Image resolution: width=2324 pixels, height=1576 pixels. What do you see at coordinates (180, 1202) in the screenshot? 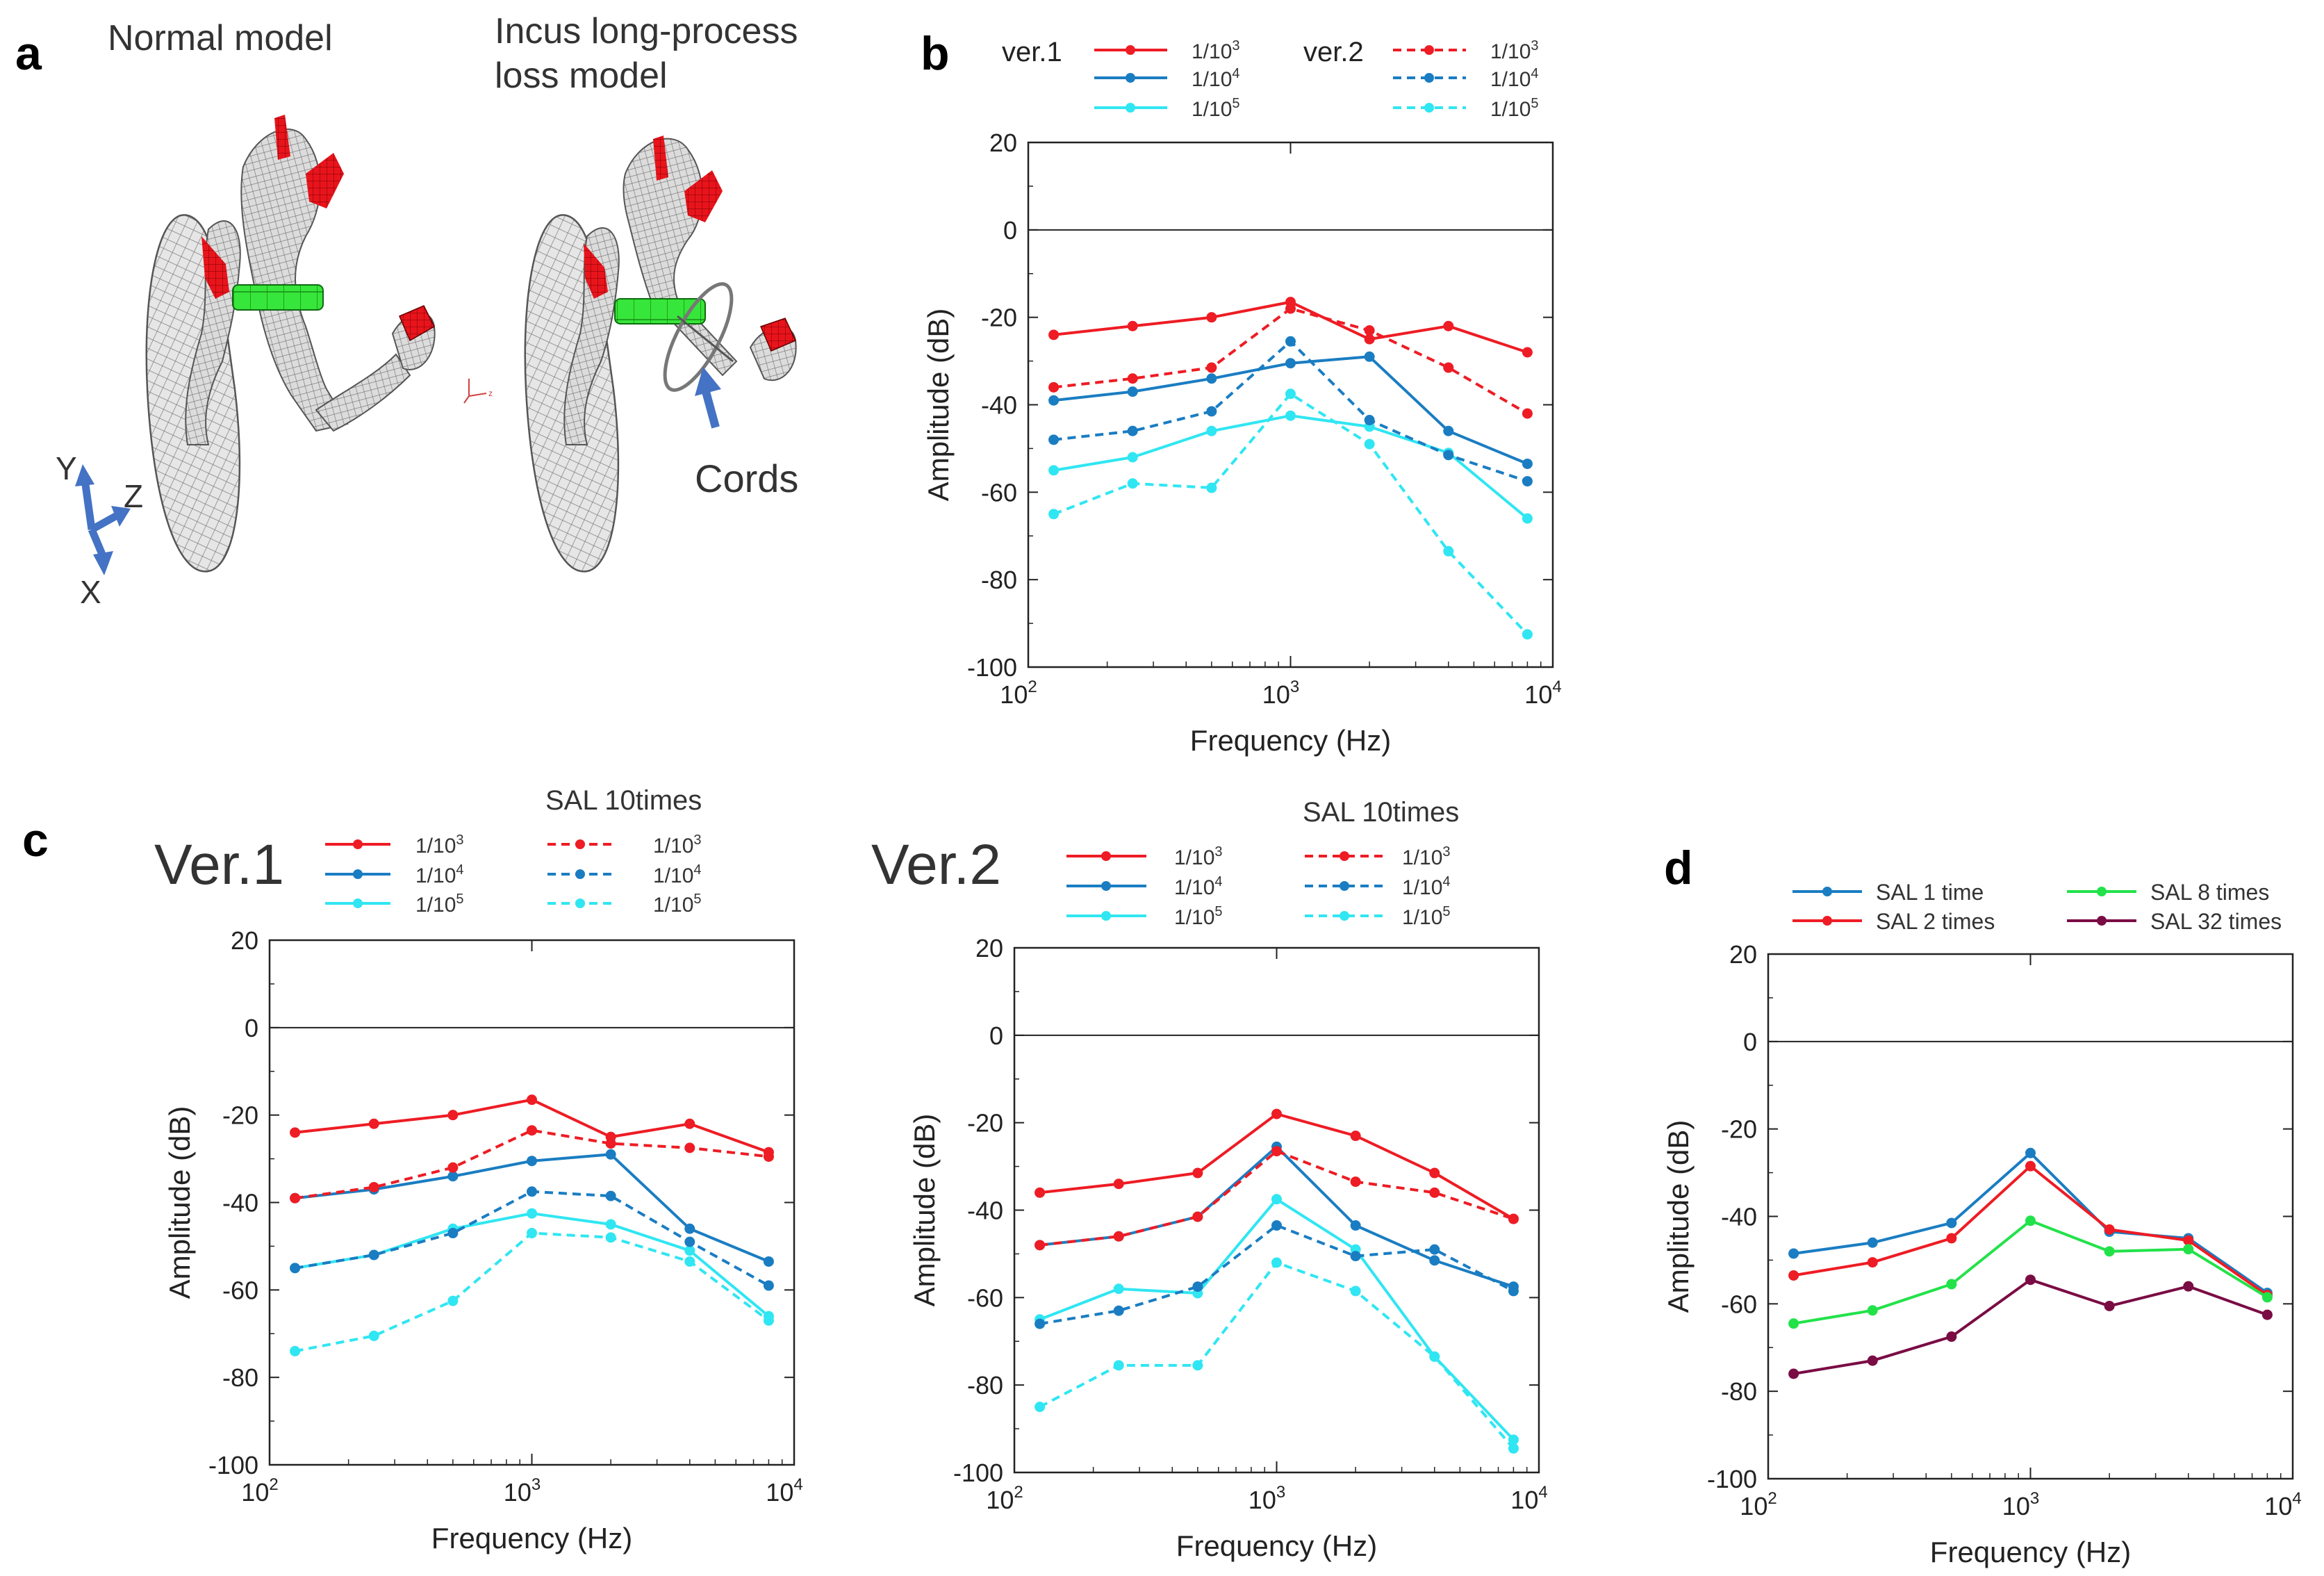
I see `chart-c1-ylabel: Amplitude (dB)` at bounding box center [180, 1202].